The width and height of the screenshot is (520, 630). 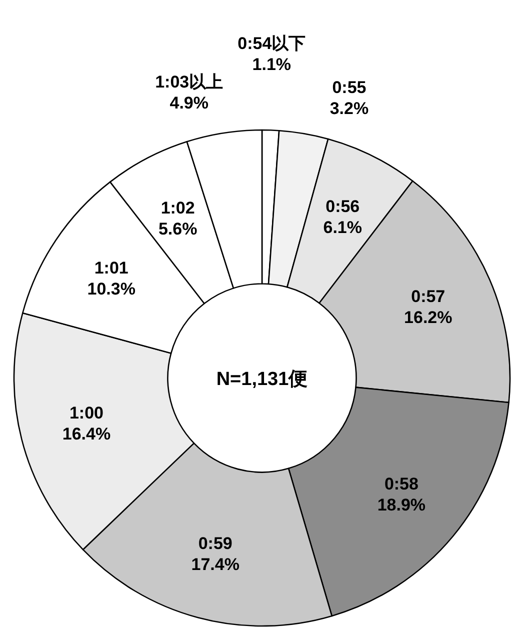 I want to click on slice-label: 0:59, so click(x=215, y=544).